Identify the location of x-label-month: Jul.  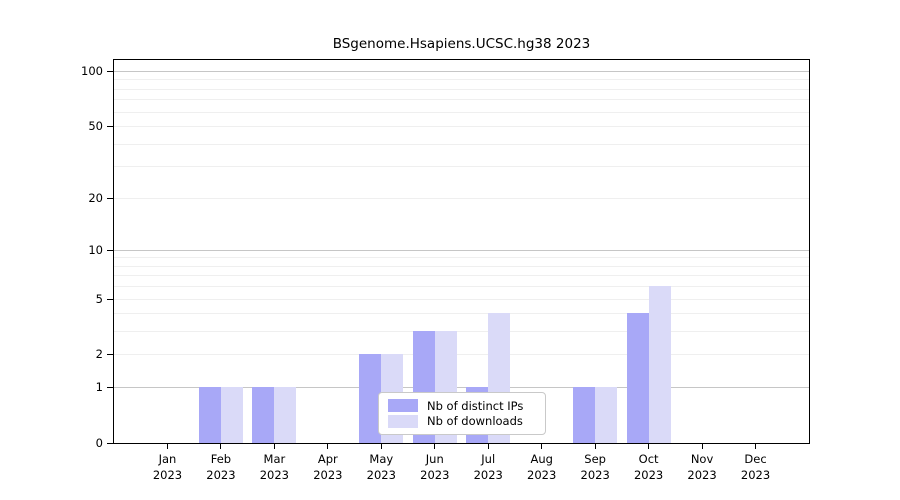
(488, 459).